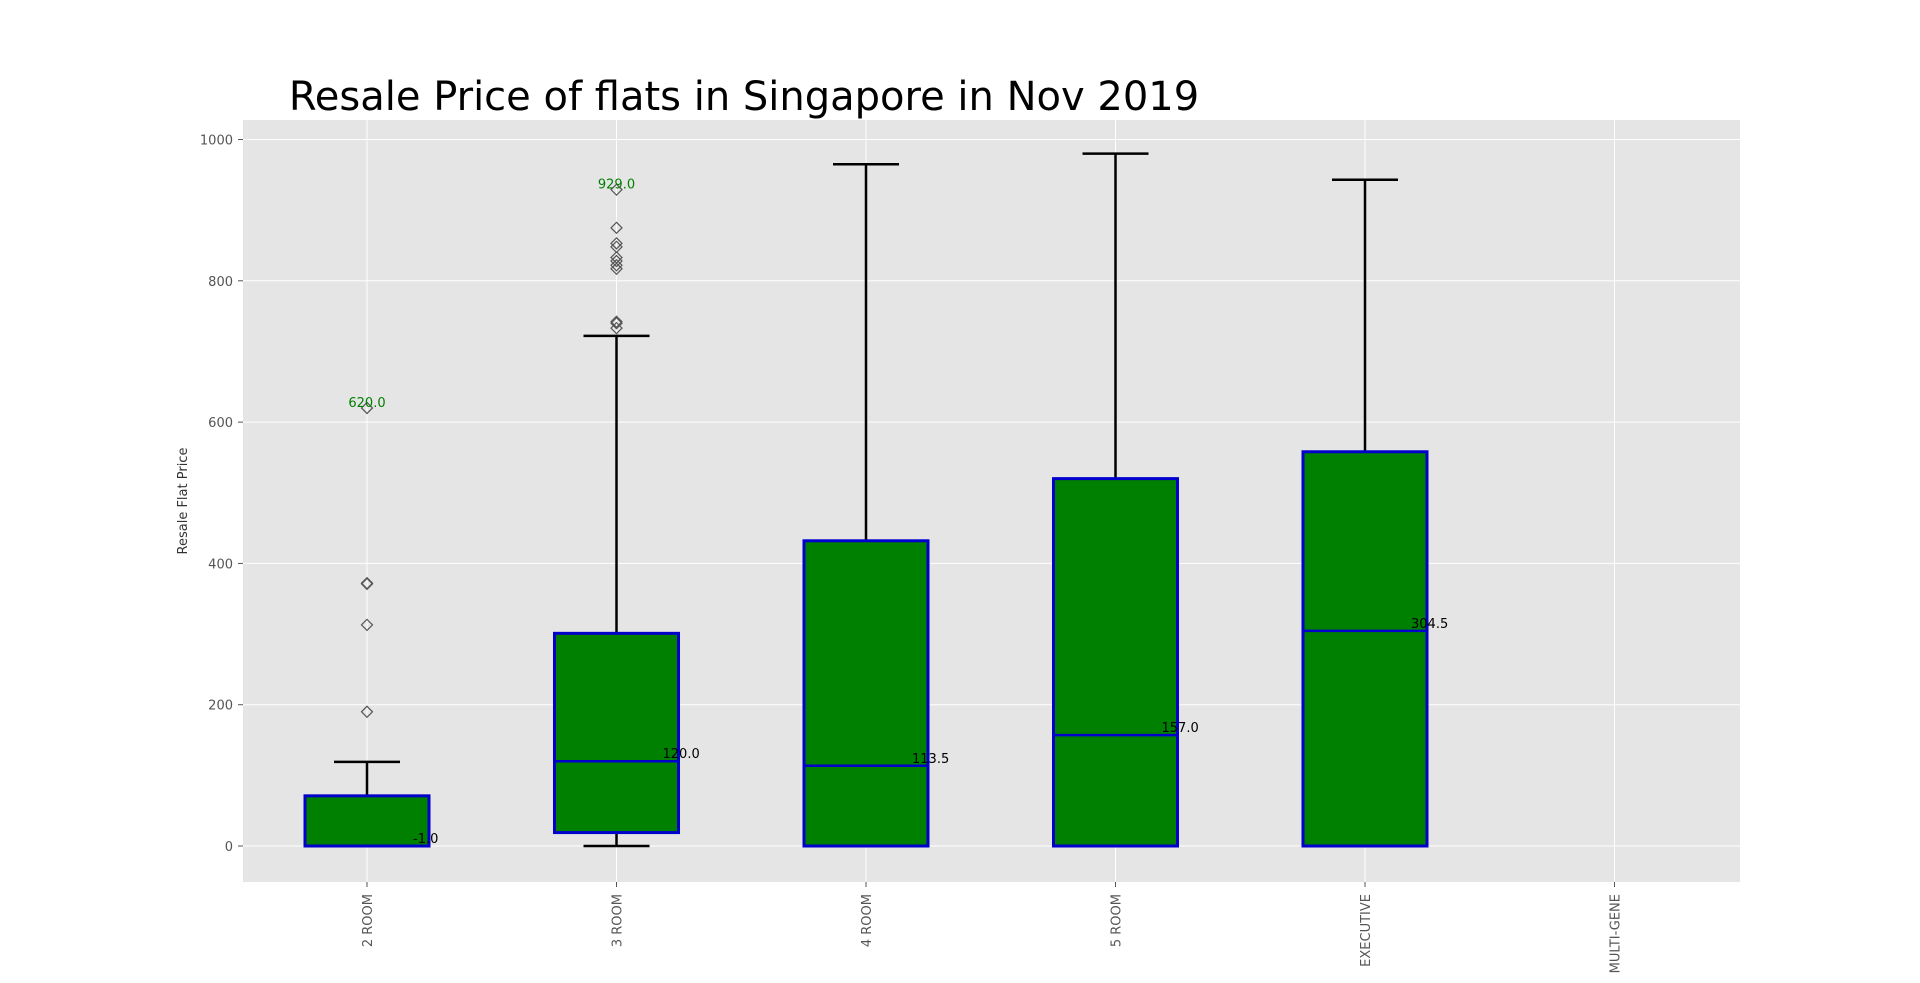  I want to click on y-tick-label: 600, so click(220, 423).